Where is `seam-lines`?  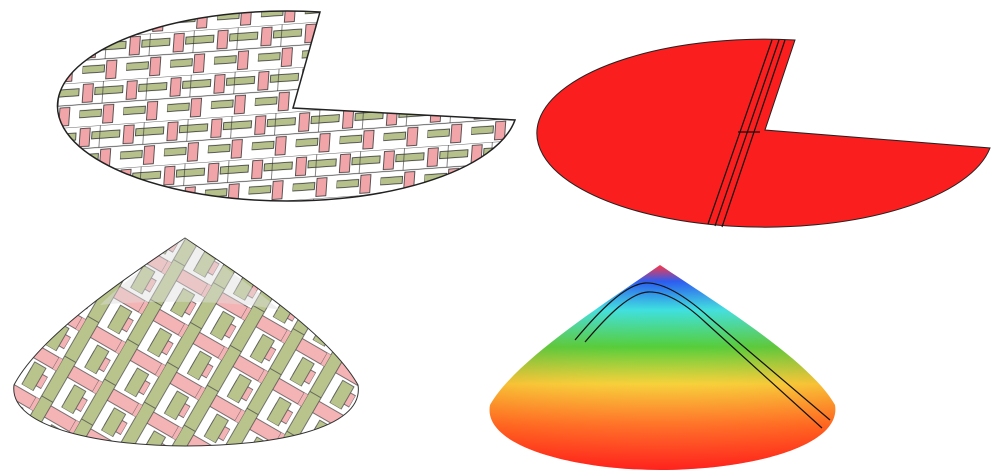 seam-lines is located at coordinates (746, 133).